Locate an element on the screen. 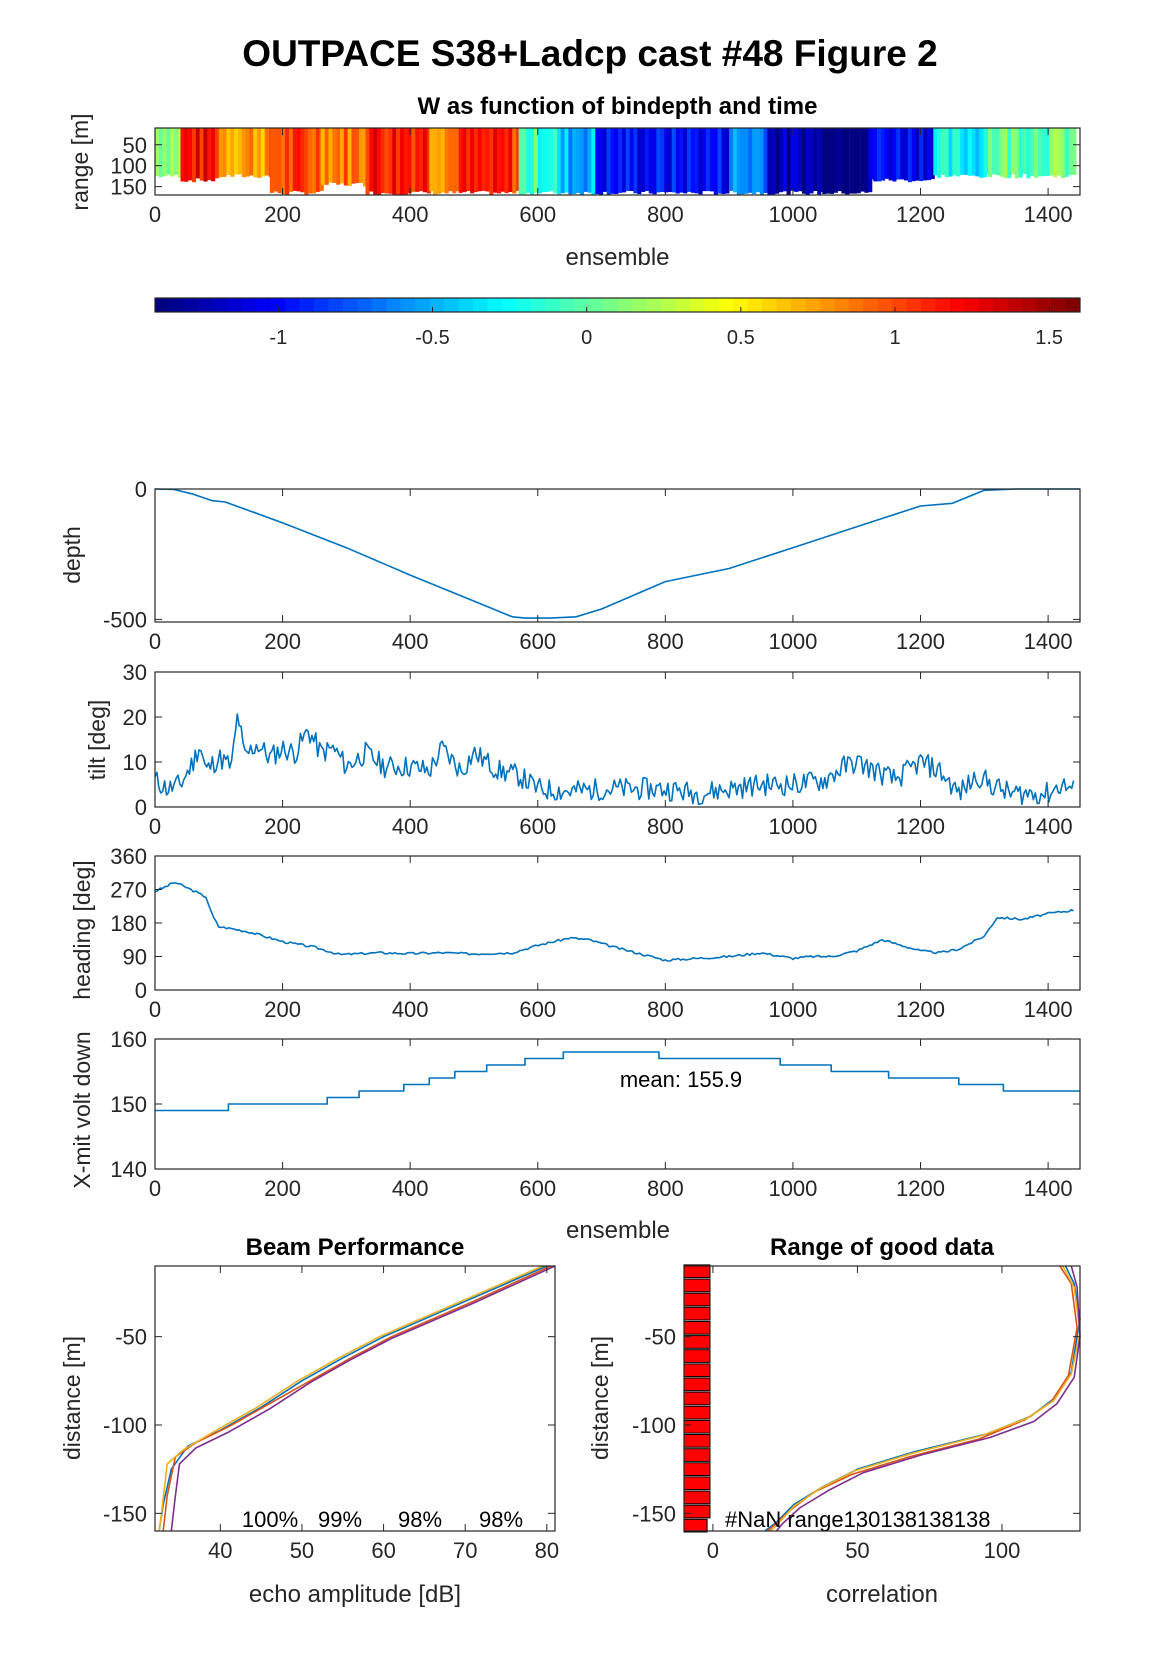  heading_panel-ytick-label: 180 is located at coordinates (128, 923).